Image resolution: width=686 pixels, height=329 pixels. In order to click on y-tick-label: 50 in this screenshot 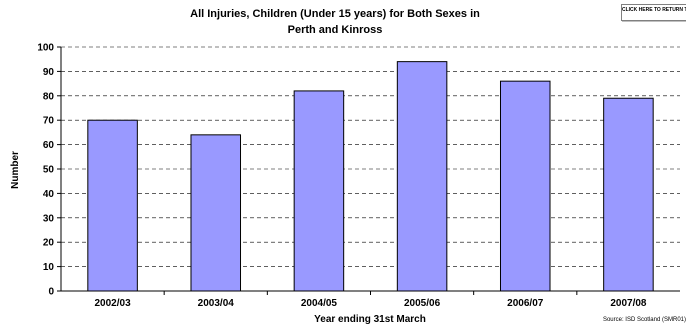, I will do `click(49, 170)`.